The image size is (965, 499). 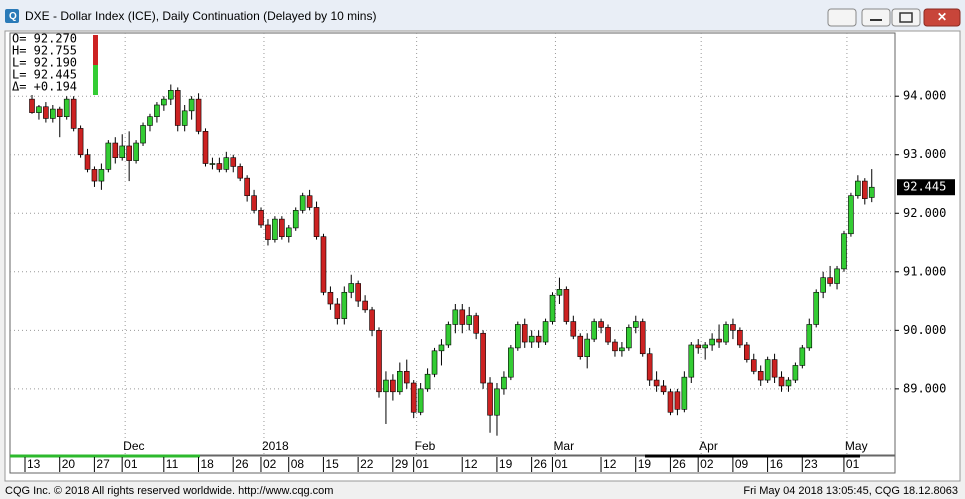 I want to click on minimize-button, so click(x=876, y=17).